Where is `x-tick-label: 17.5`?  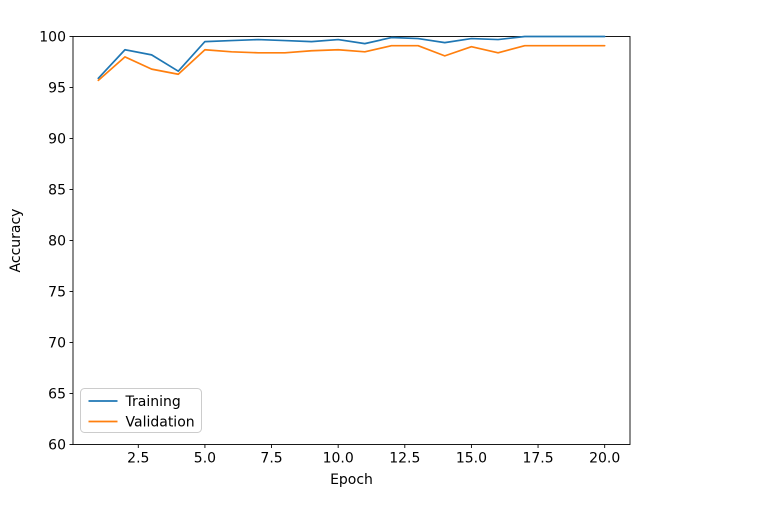
x-tick-label: 17.5 is located at coordinates (537, 459).